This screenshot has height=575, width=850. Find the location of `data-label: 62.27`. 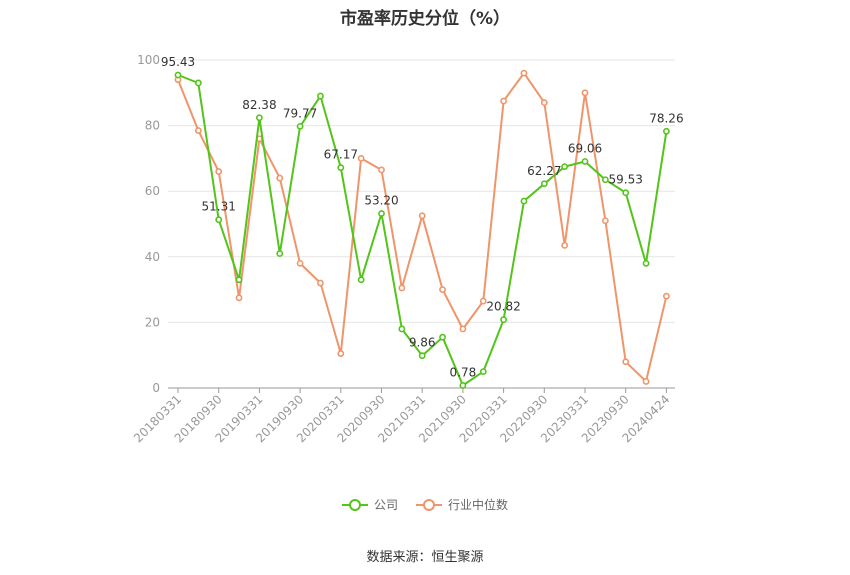

data-label: 62.27 is located at coordinates (544, 171).